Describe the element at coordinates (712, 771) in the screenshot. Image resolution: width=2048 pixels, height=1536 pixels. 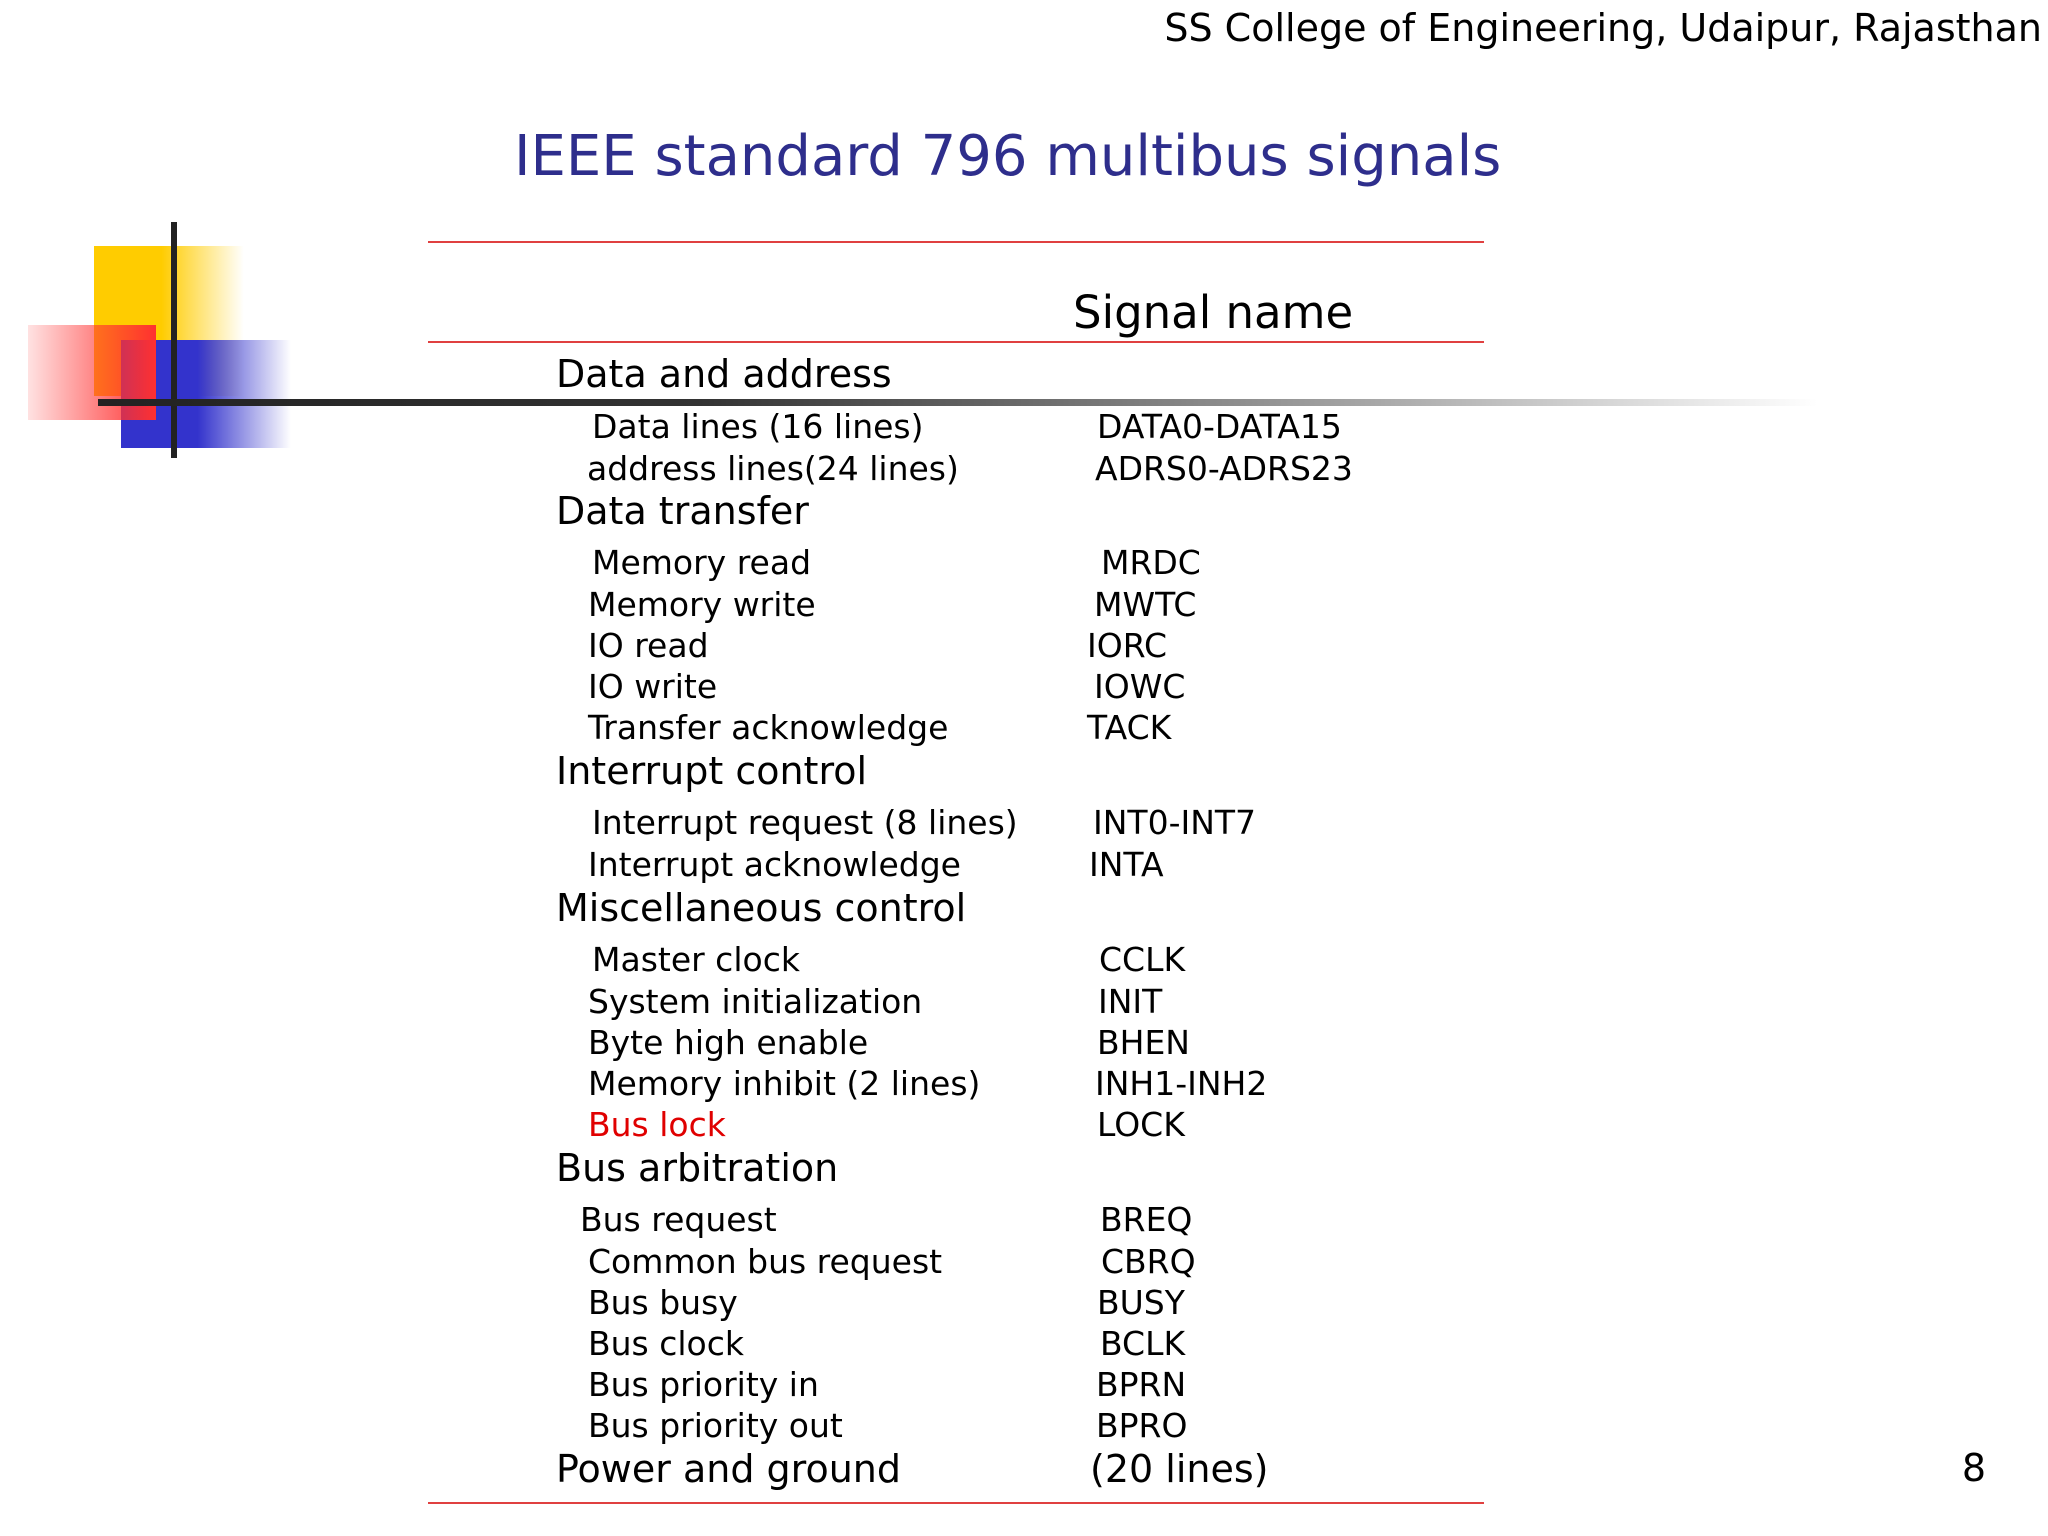
I see `category-interrupt-control: Interrupt control` at that location.